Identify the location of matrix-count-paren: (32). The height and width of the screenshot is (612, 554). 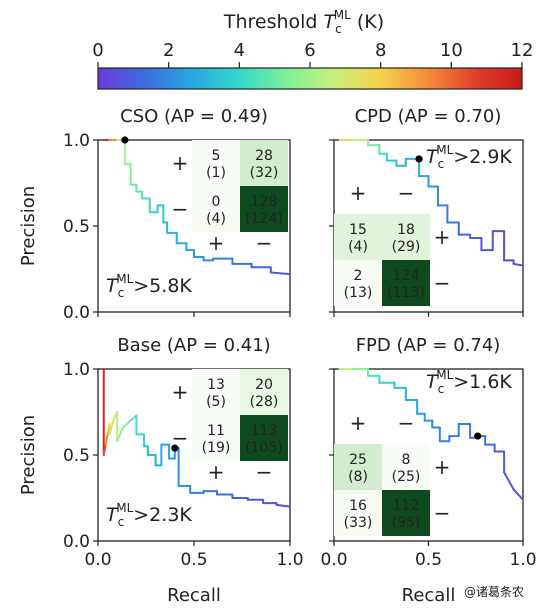
(264, 173).